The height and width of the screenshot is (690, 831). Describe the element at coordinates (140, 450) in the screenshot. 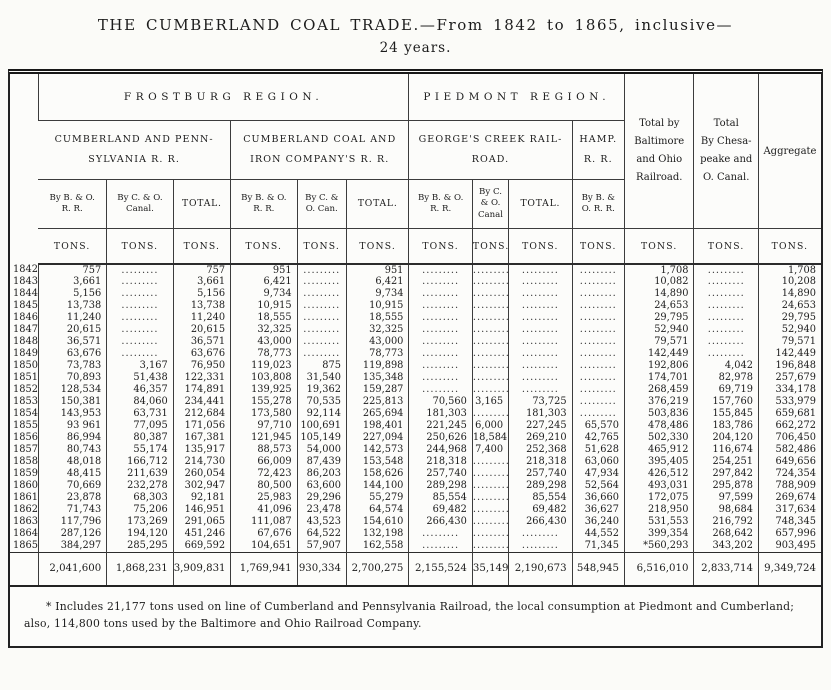

I see `value-cell: 55,174` at that location.